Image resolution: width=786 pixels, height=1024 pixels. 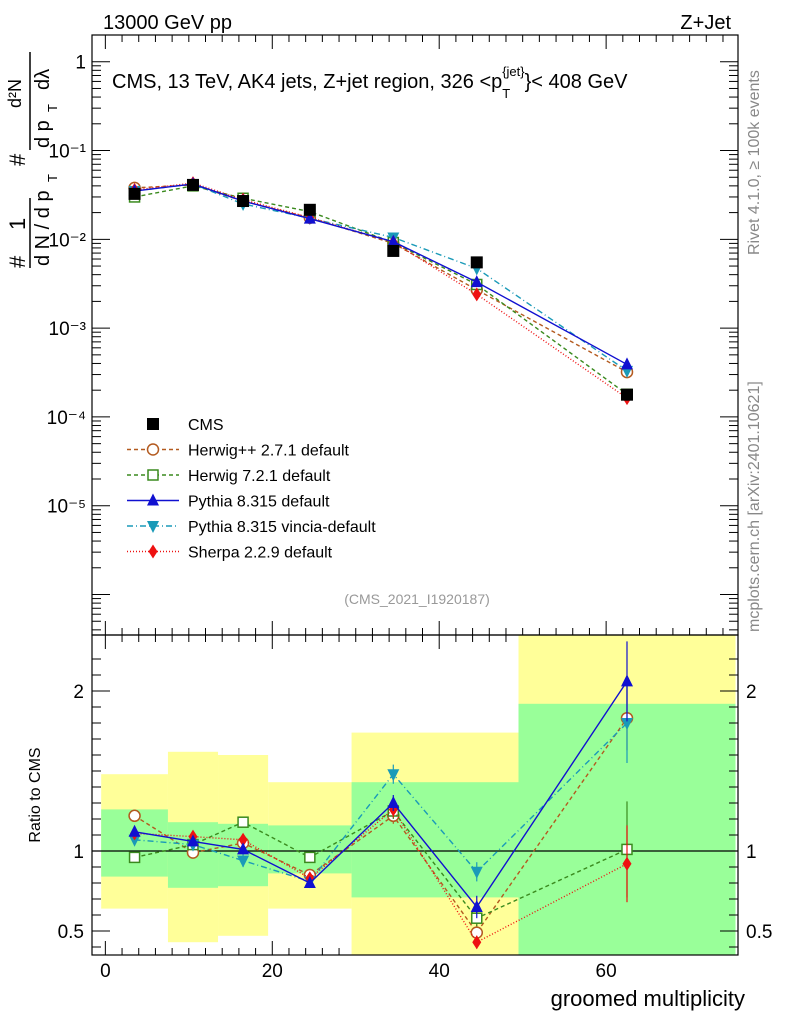 I want to click on legend-marker-vincia, so click(x=153, y=527).